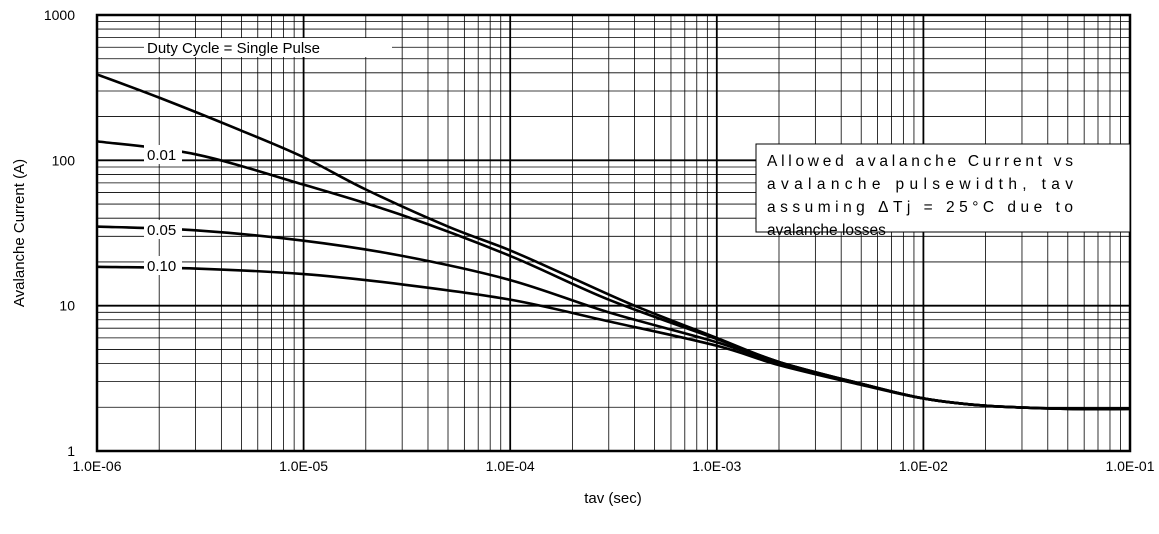 This screenshot has width=1159, height=534. I want to click on series-label-0-01: 0.01, so click(161, 155).